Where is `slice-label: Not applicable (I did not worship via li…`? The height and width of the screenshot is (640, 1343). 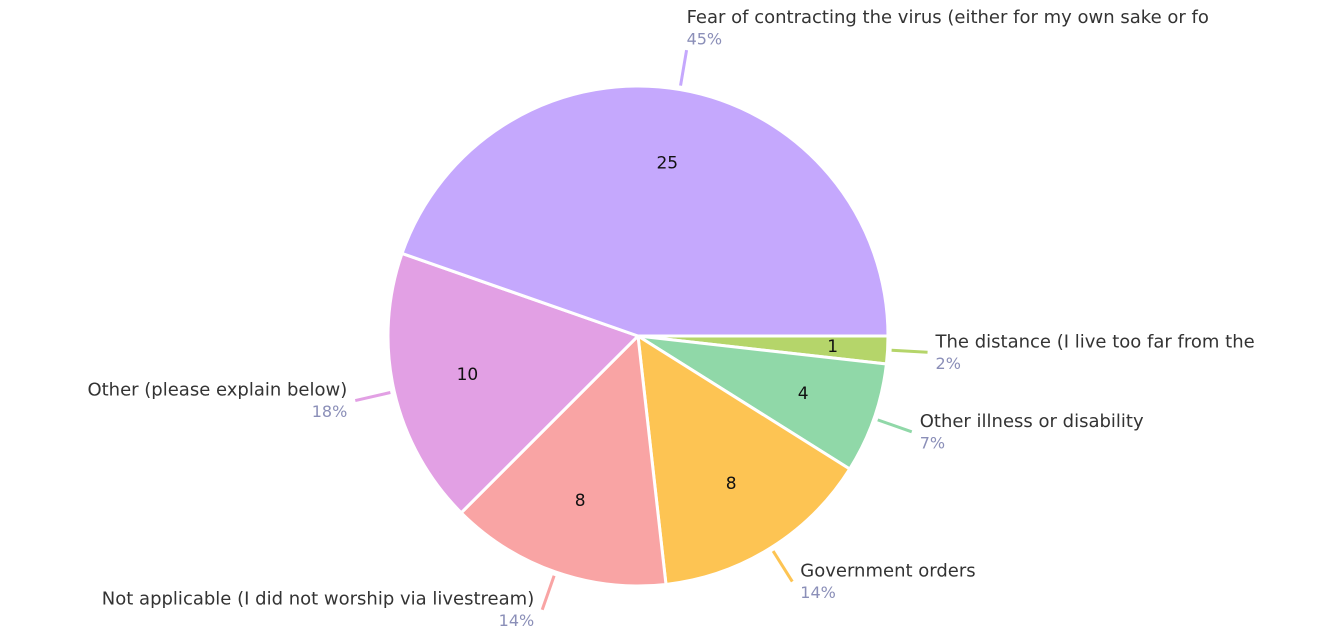 slice-label: Not applicable (I did not worship via li… is located at coordinates (318, 599).